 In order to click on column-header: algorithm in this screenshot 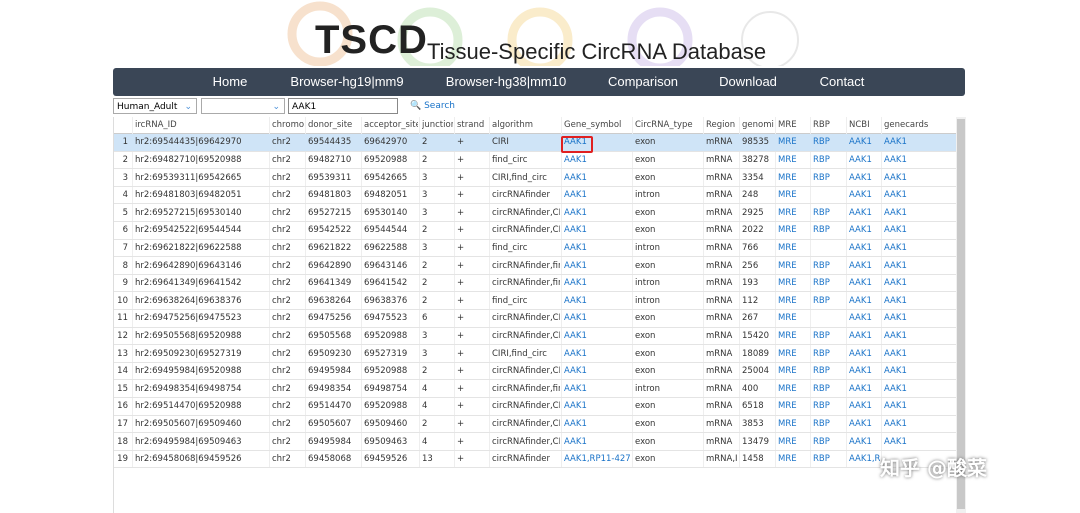, I will do `click(513, 125)`.